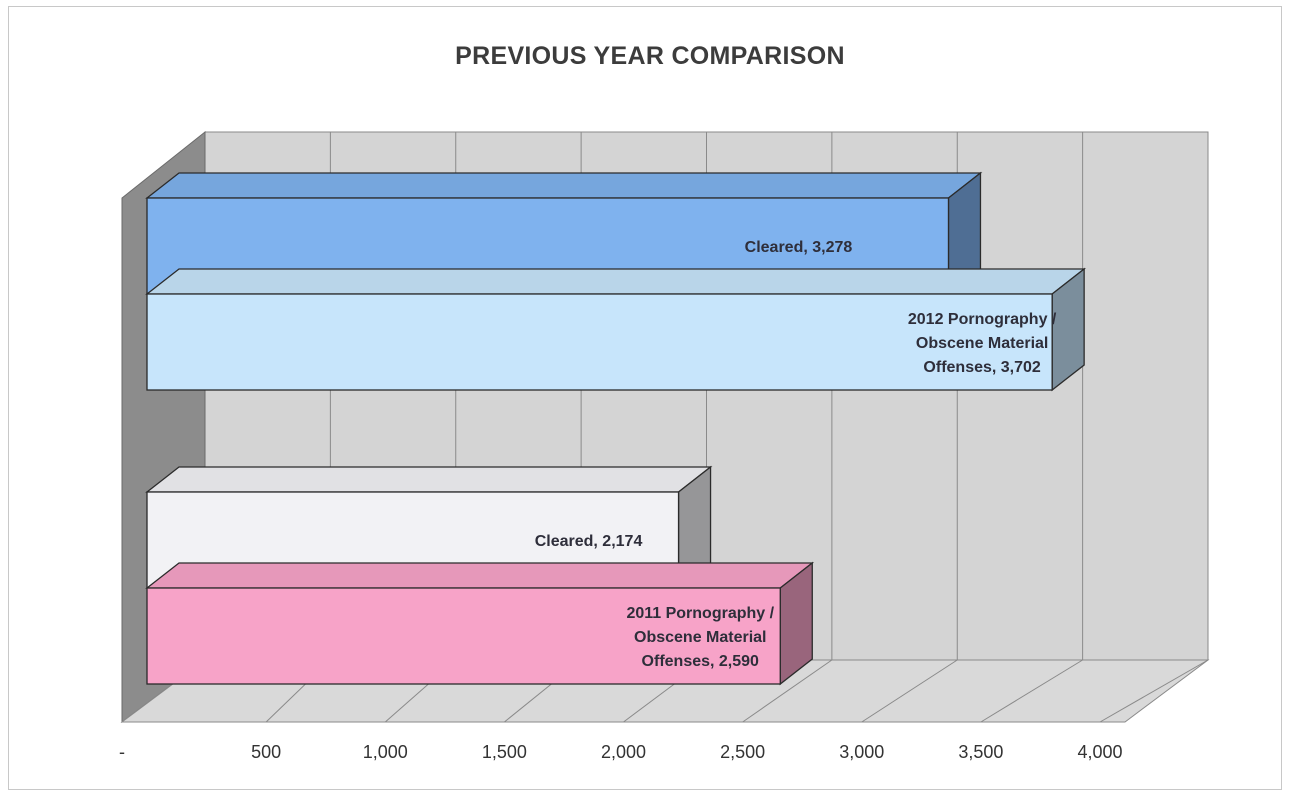  What do you see at coordinates (701, 661) in the screenshot?
I see `bar-label-line: Offenses, 2,590` at bounding box center [701, 661].